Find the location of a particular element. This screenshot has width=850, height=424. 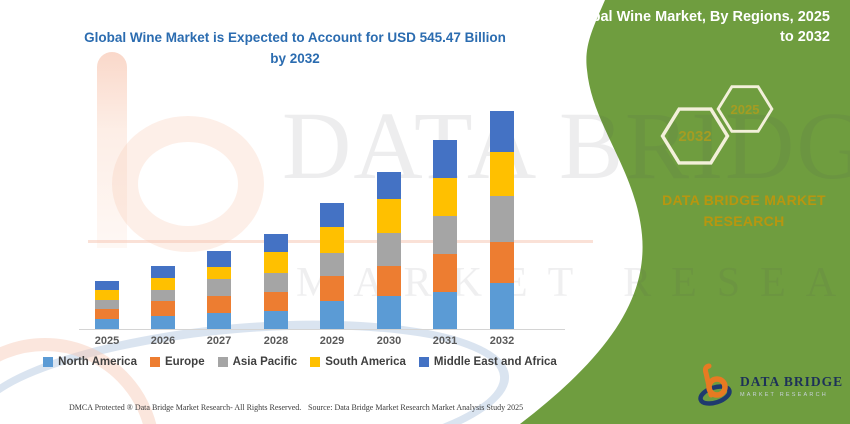

brand-text: DATA BRIDGE MARKET RESEARCH is located at coordinates (744, 210).